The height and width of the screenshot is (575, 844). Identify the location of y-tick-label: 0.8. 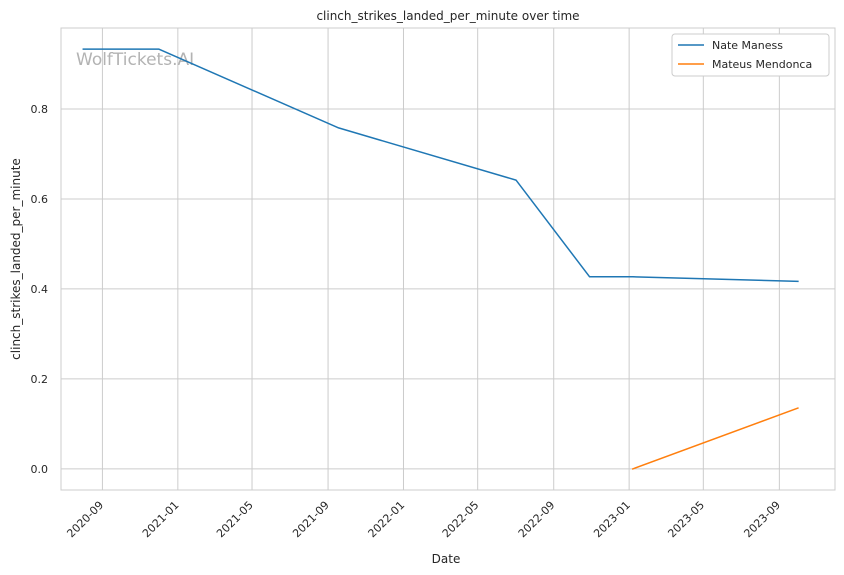
(40, 109).